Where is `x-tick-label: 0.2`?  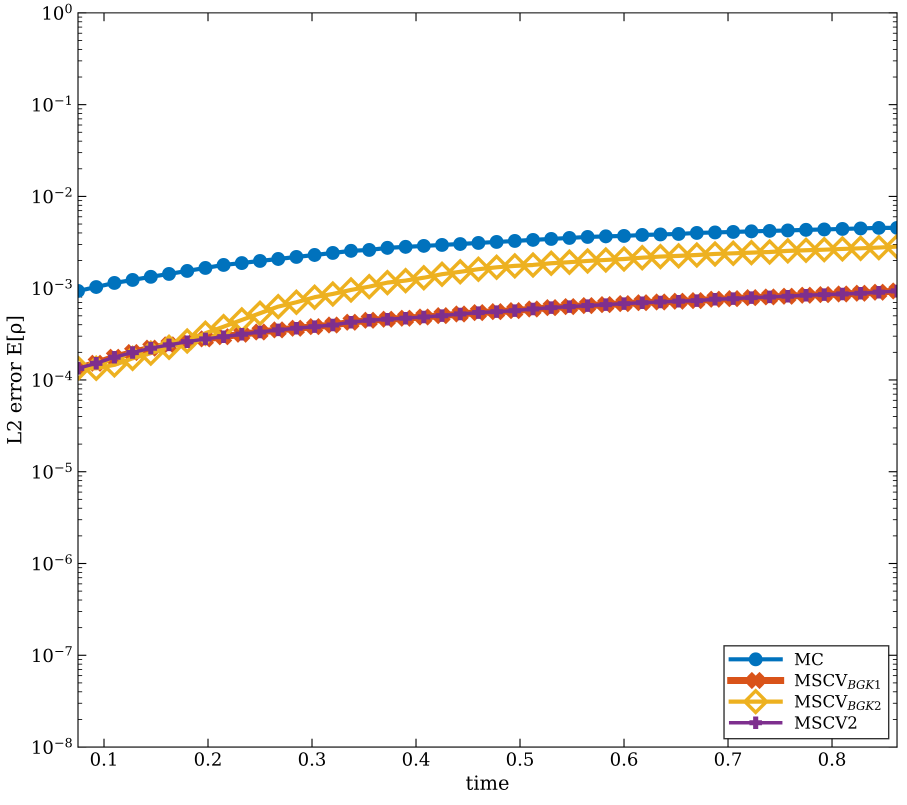
x-tick-label: 0.2 is located at coordinates (207, 759).